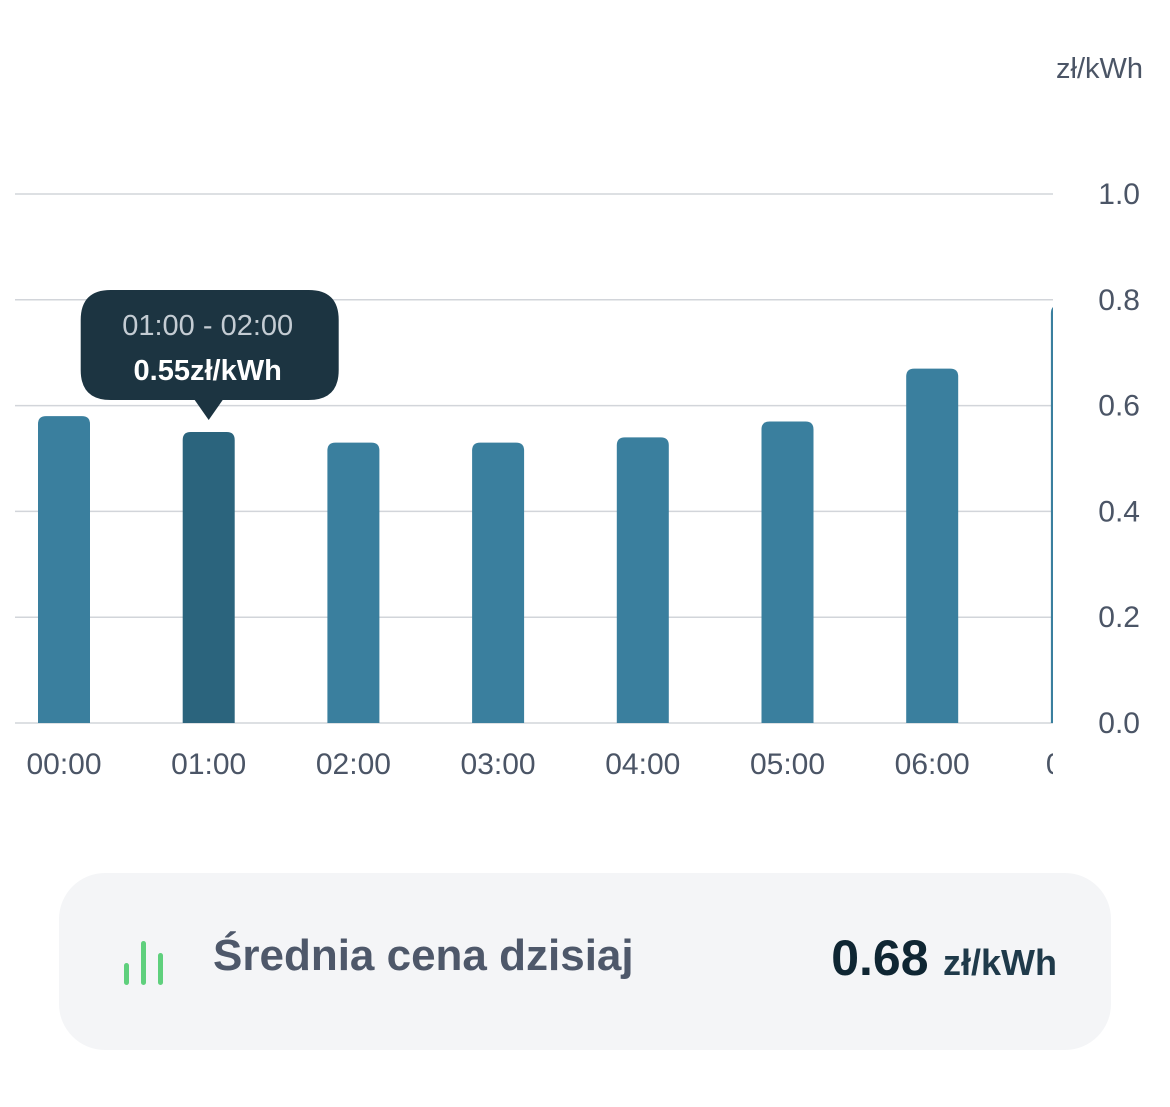 The width and height of the screenshot is (1170, 1107). What do you see at coordinates (64, 569) in the screenshot?
I see `bar-00:00` at bounding box center [64, 569].